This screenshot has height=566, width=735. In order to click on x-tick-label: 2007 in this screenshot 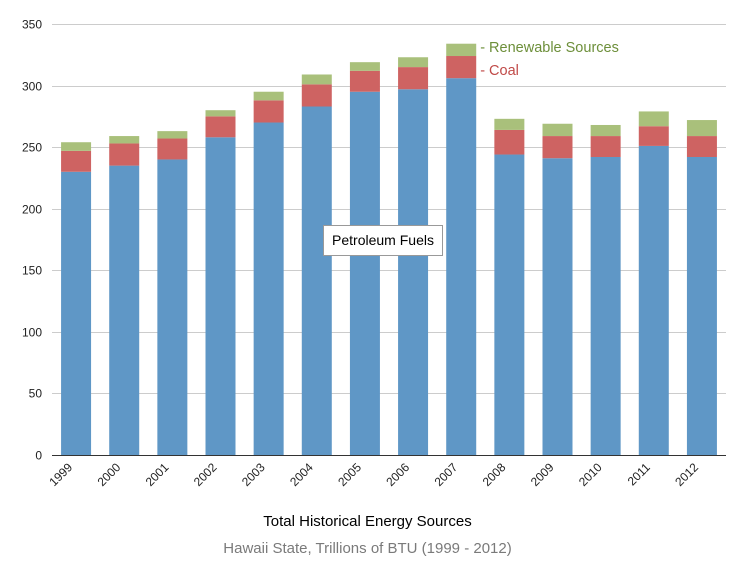, I will do `click(446, 474)`.